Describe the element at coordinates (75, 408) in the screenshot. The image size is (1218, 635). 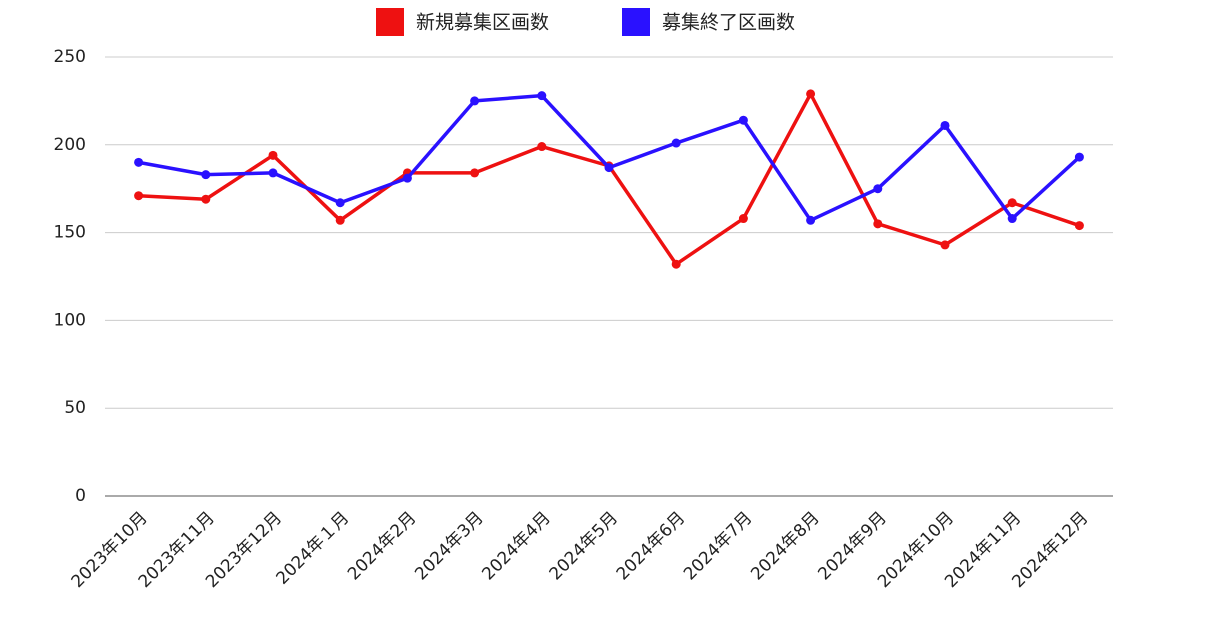
I see `y-tick-label: 50` at that location.